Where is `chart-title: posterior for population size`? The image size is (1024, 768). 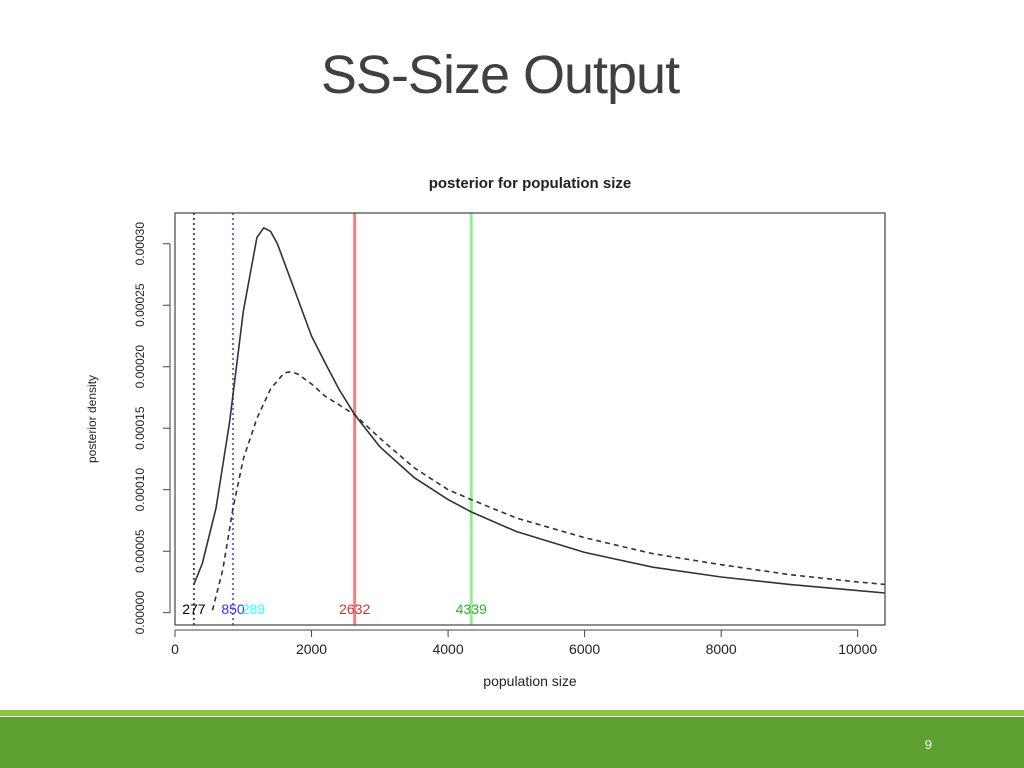
chart-title: posterior for population size is located at coordinates (530, 183).